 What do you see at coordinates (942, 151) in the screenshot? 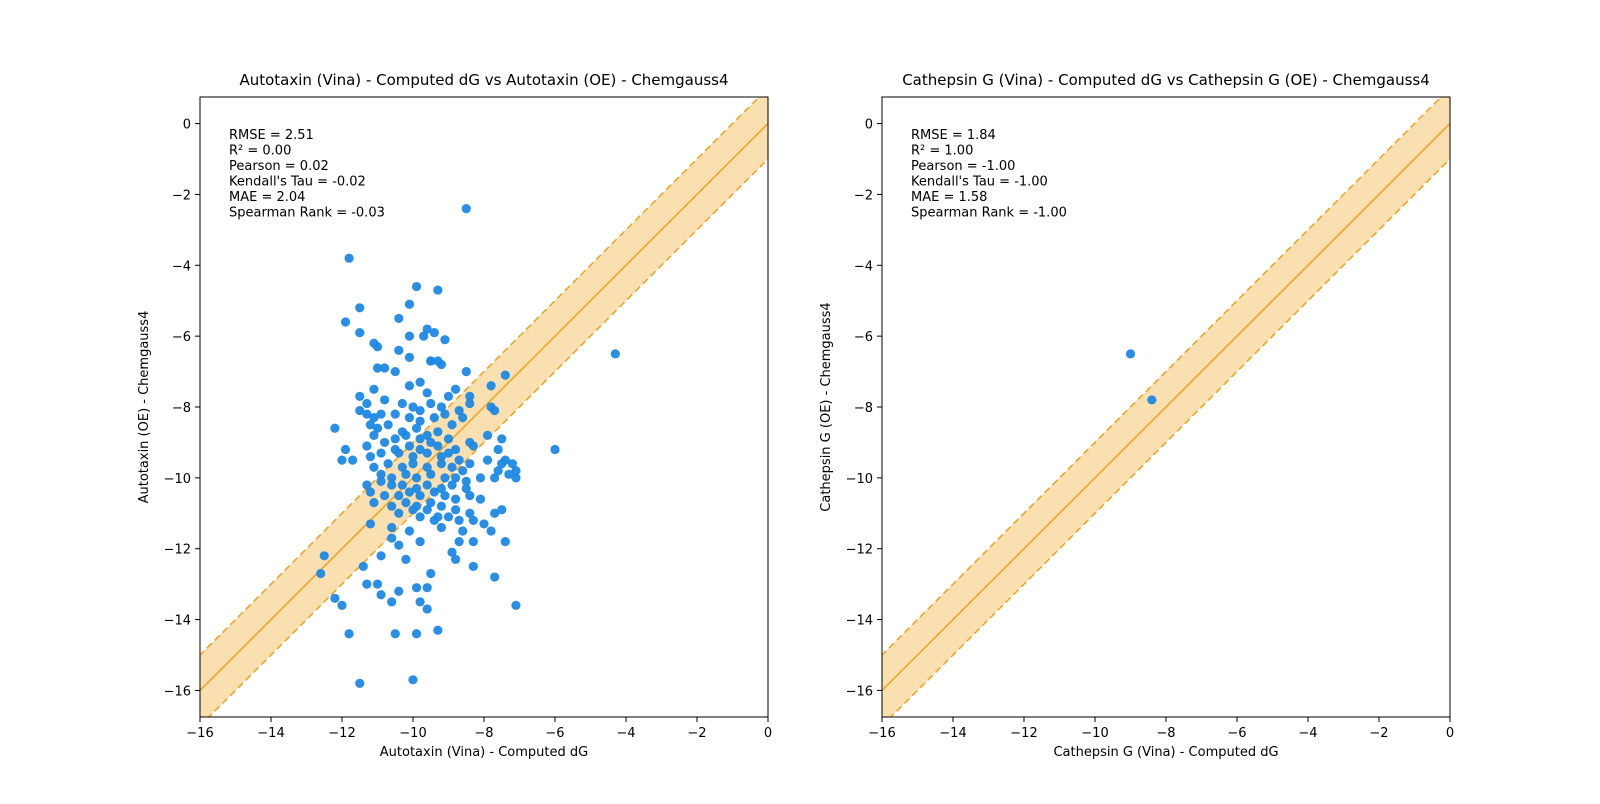
I see `stat-line: R² = 1.00` at bounding box center [942, 151].